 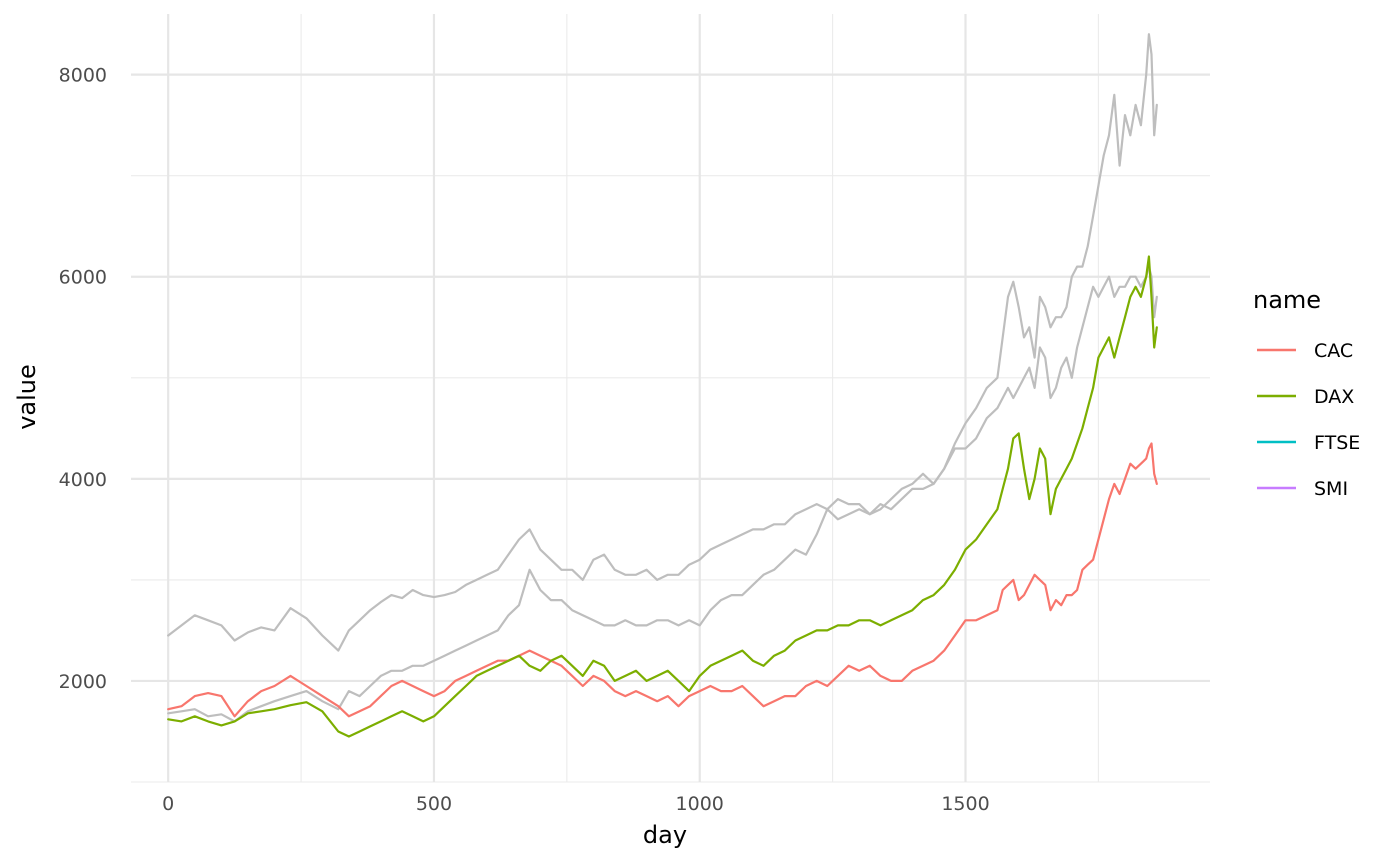 I want to click on x-tick-label: 1500, so click(x=965, y=804).